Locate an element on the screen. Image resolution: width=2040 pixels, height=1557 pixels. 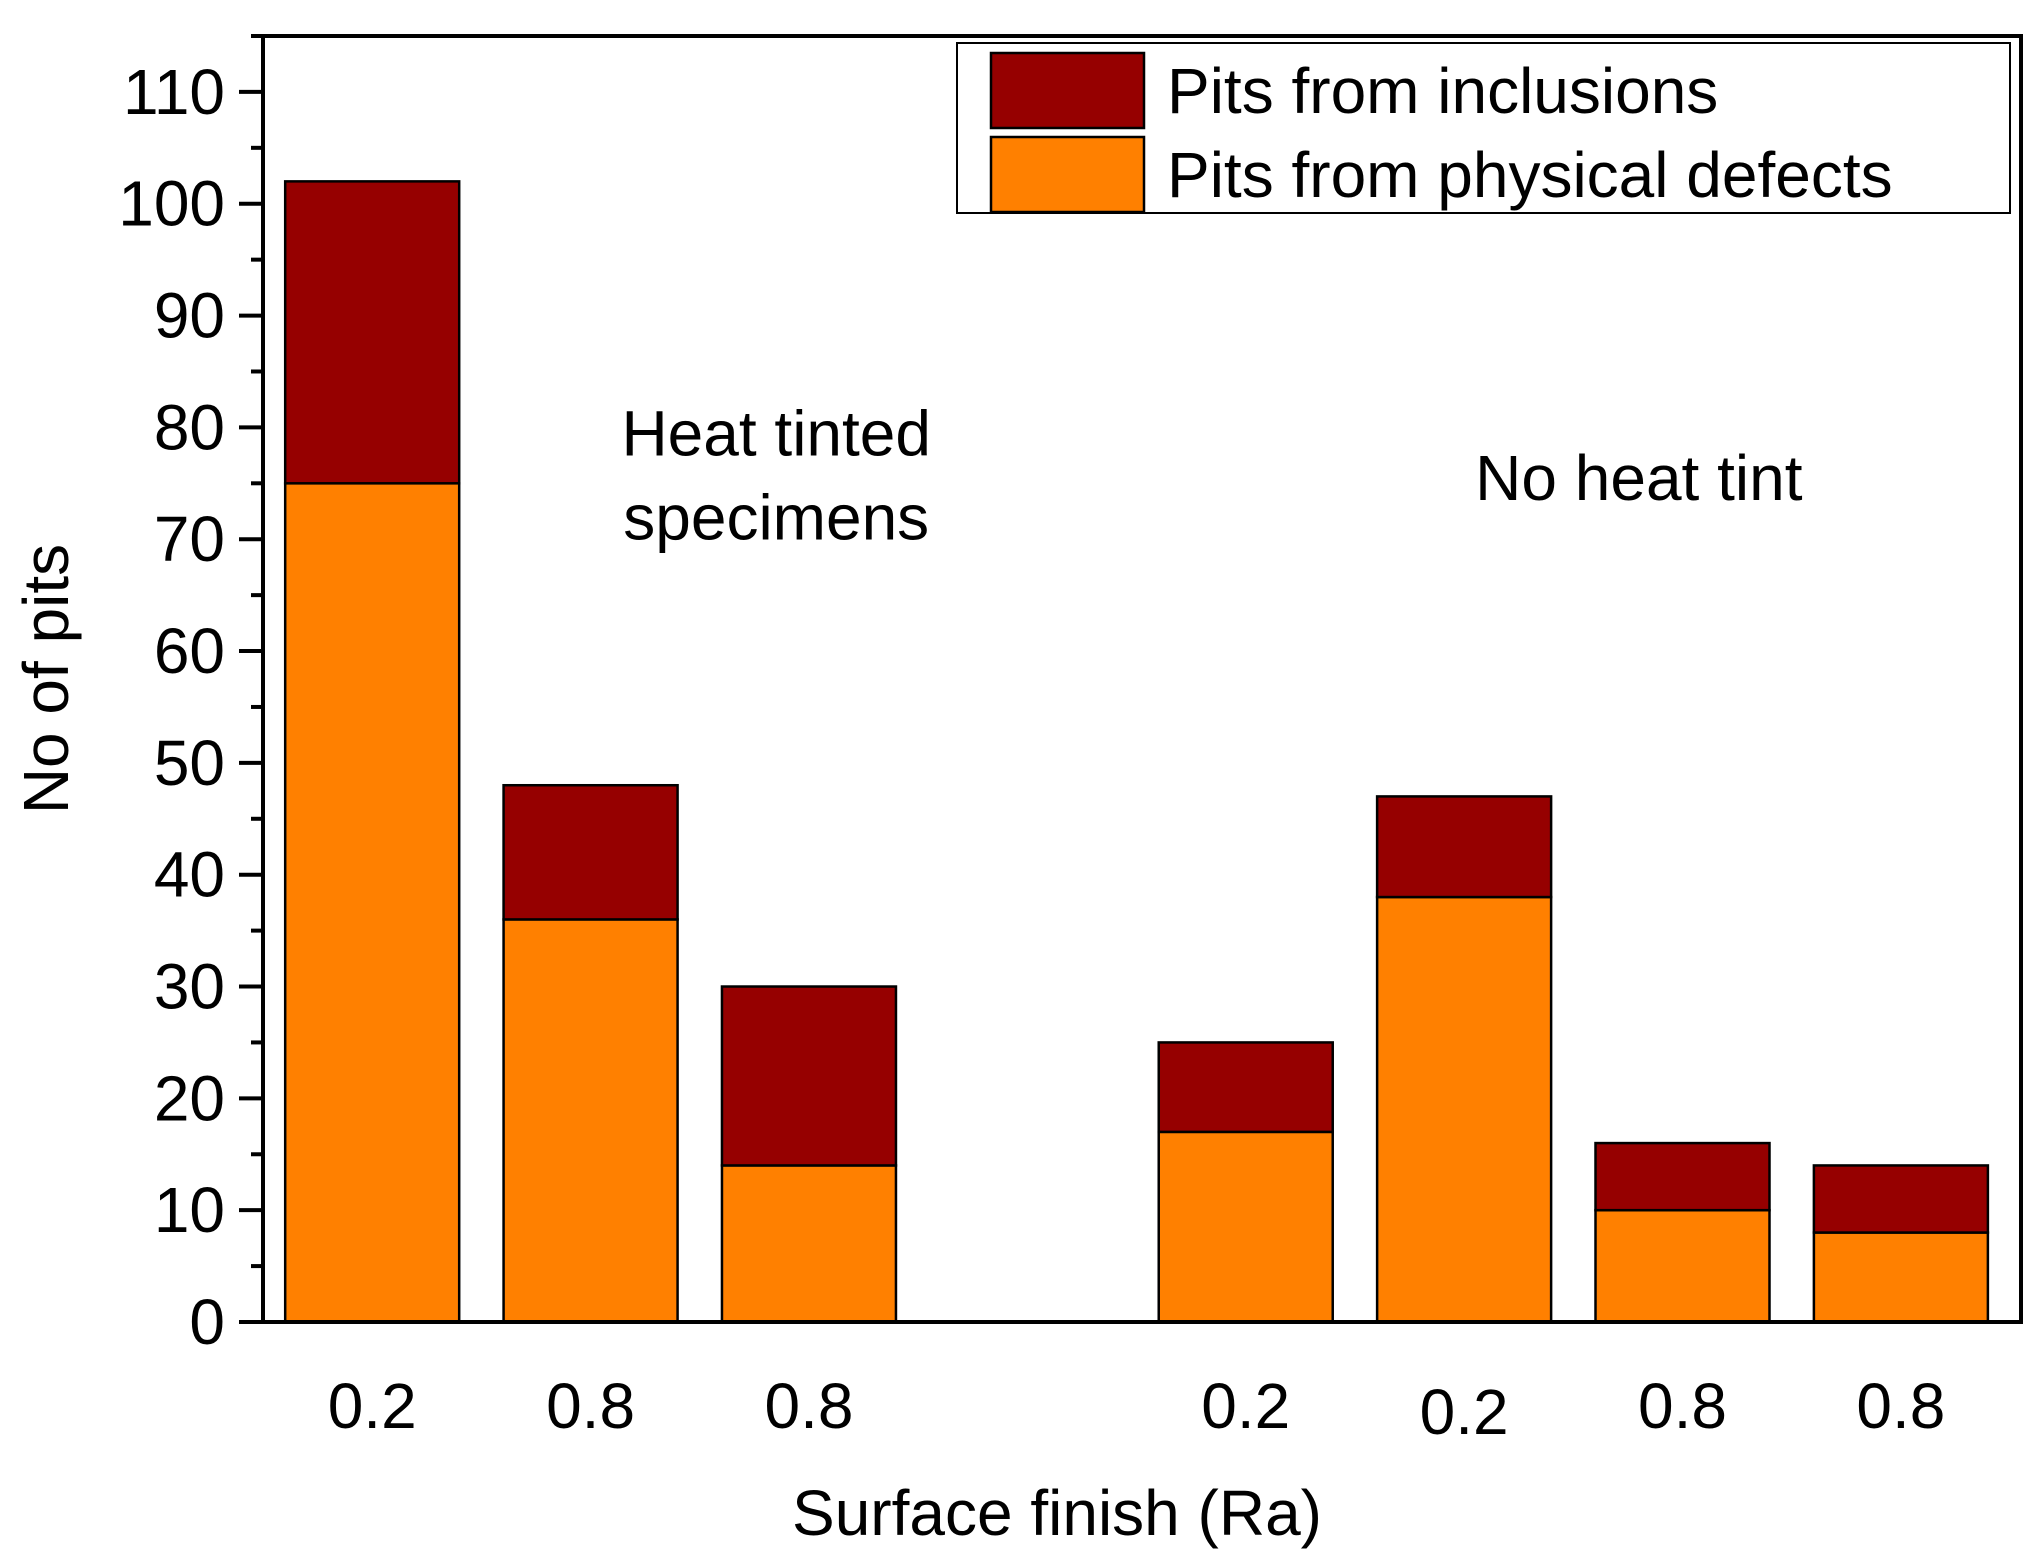
annotation-text-2: No heat tint is located at coordinates (1639, 478).